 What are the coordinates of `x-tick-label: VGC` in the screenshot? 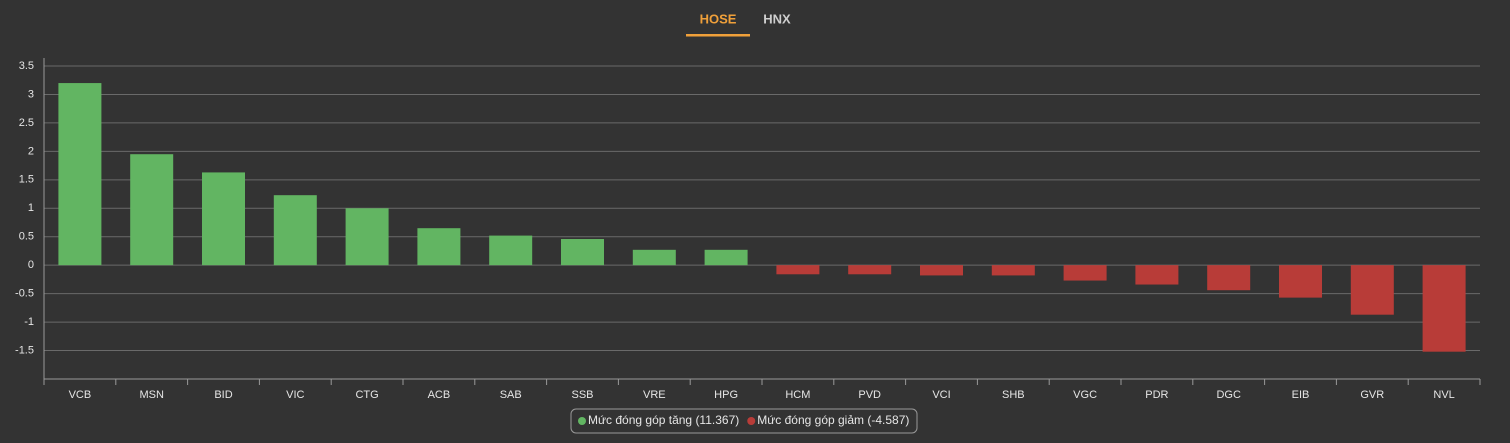 It's located at (1085, 395).